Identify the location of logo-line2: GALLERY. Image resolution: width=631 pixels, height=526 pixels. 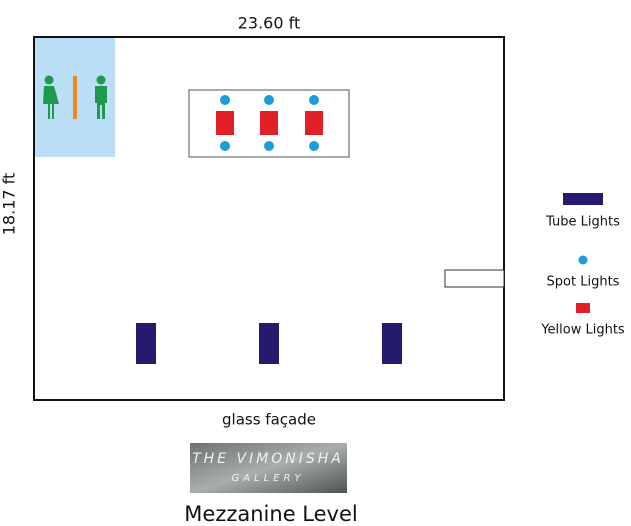
(267, 478).